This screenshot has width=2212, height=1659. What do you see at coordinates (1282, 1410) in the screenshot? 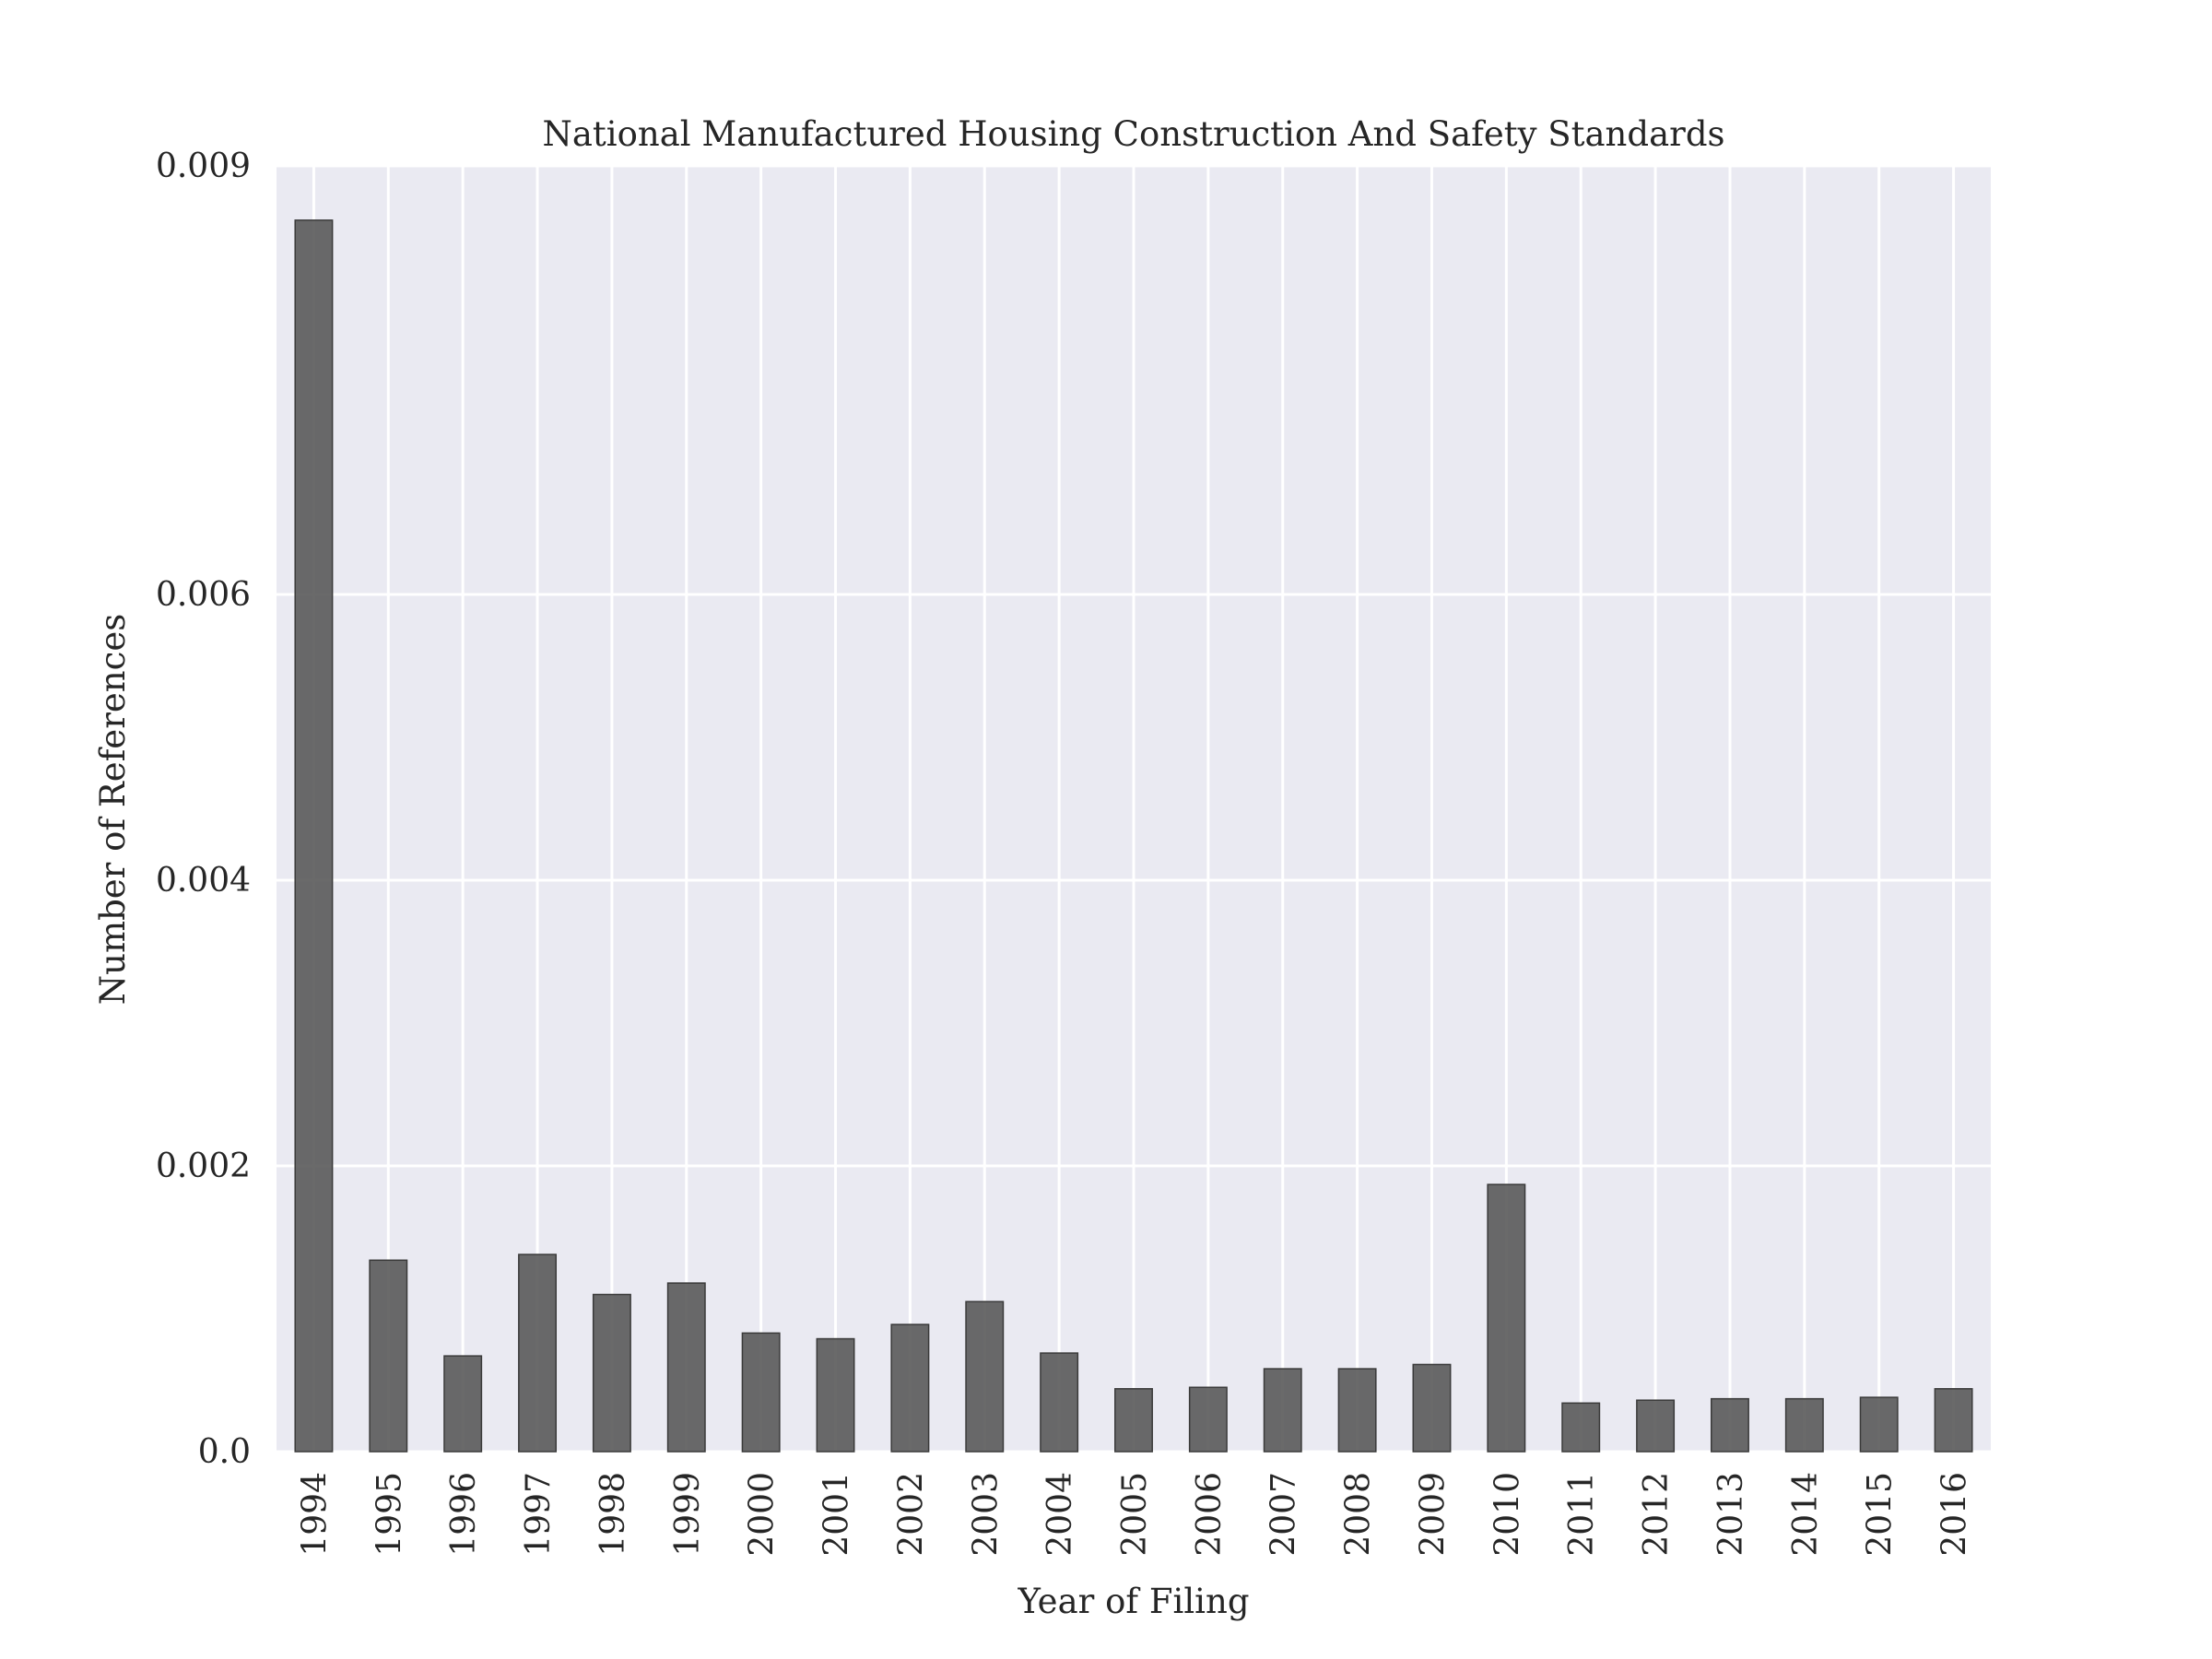
I see `bar-2007` at bounding box center [1282, 1410].